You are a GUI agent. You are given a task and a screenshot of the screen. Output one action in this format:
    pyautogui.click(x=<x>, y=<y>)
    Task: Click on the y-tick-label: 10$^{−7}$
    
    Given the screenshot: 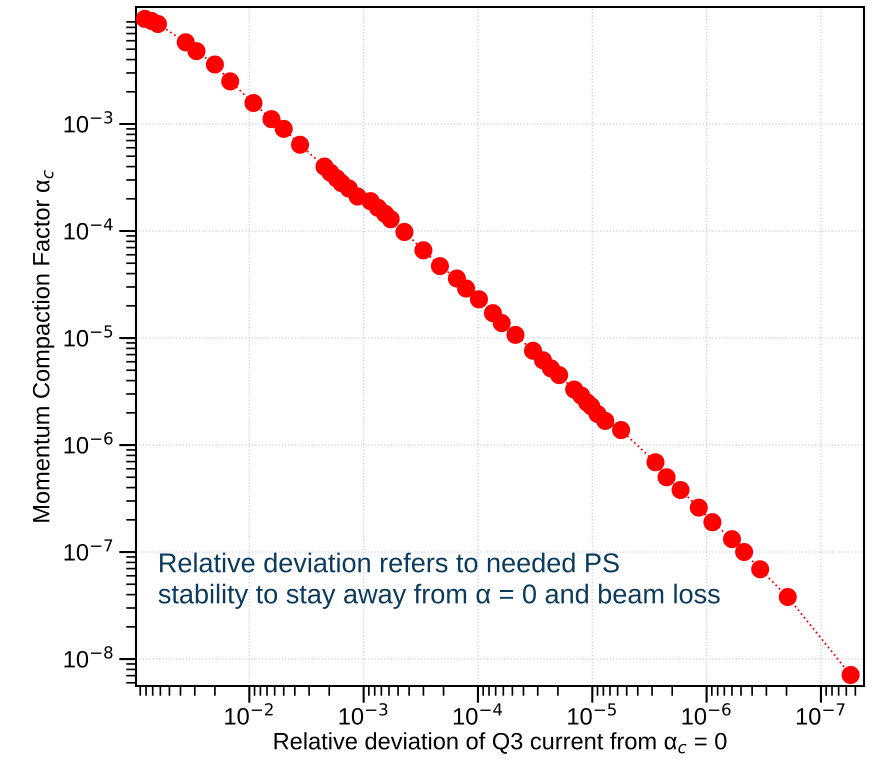 What is the action you would take?
    pyautogui.click(x=88, y=550)
    